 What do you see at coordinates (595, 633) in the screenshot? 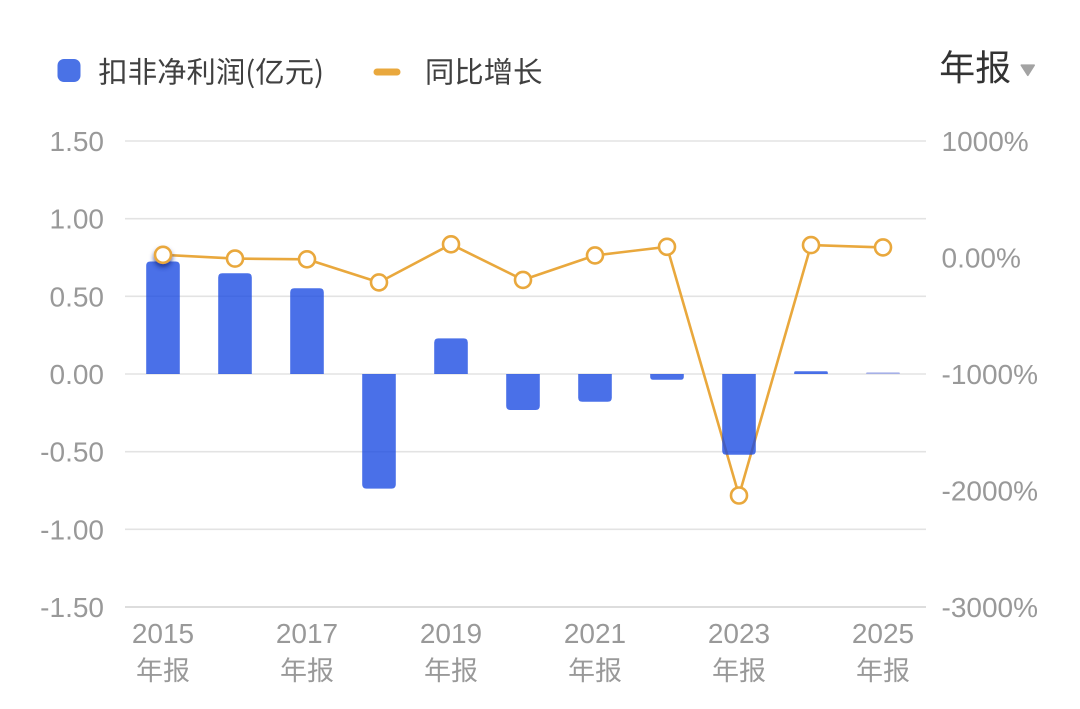
I see `svg-text: 2021` at bounding box center [595, 633].